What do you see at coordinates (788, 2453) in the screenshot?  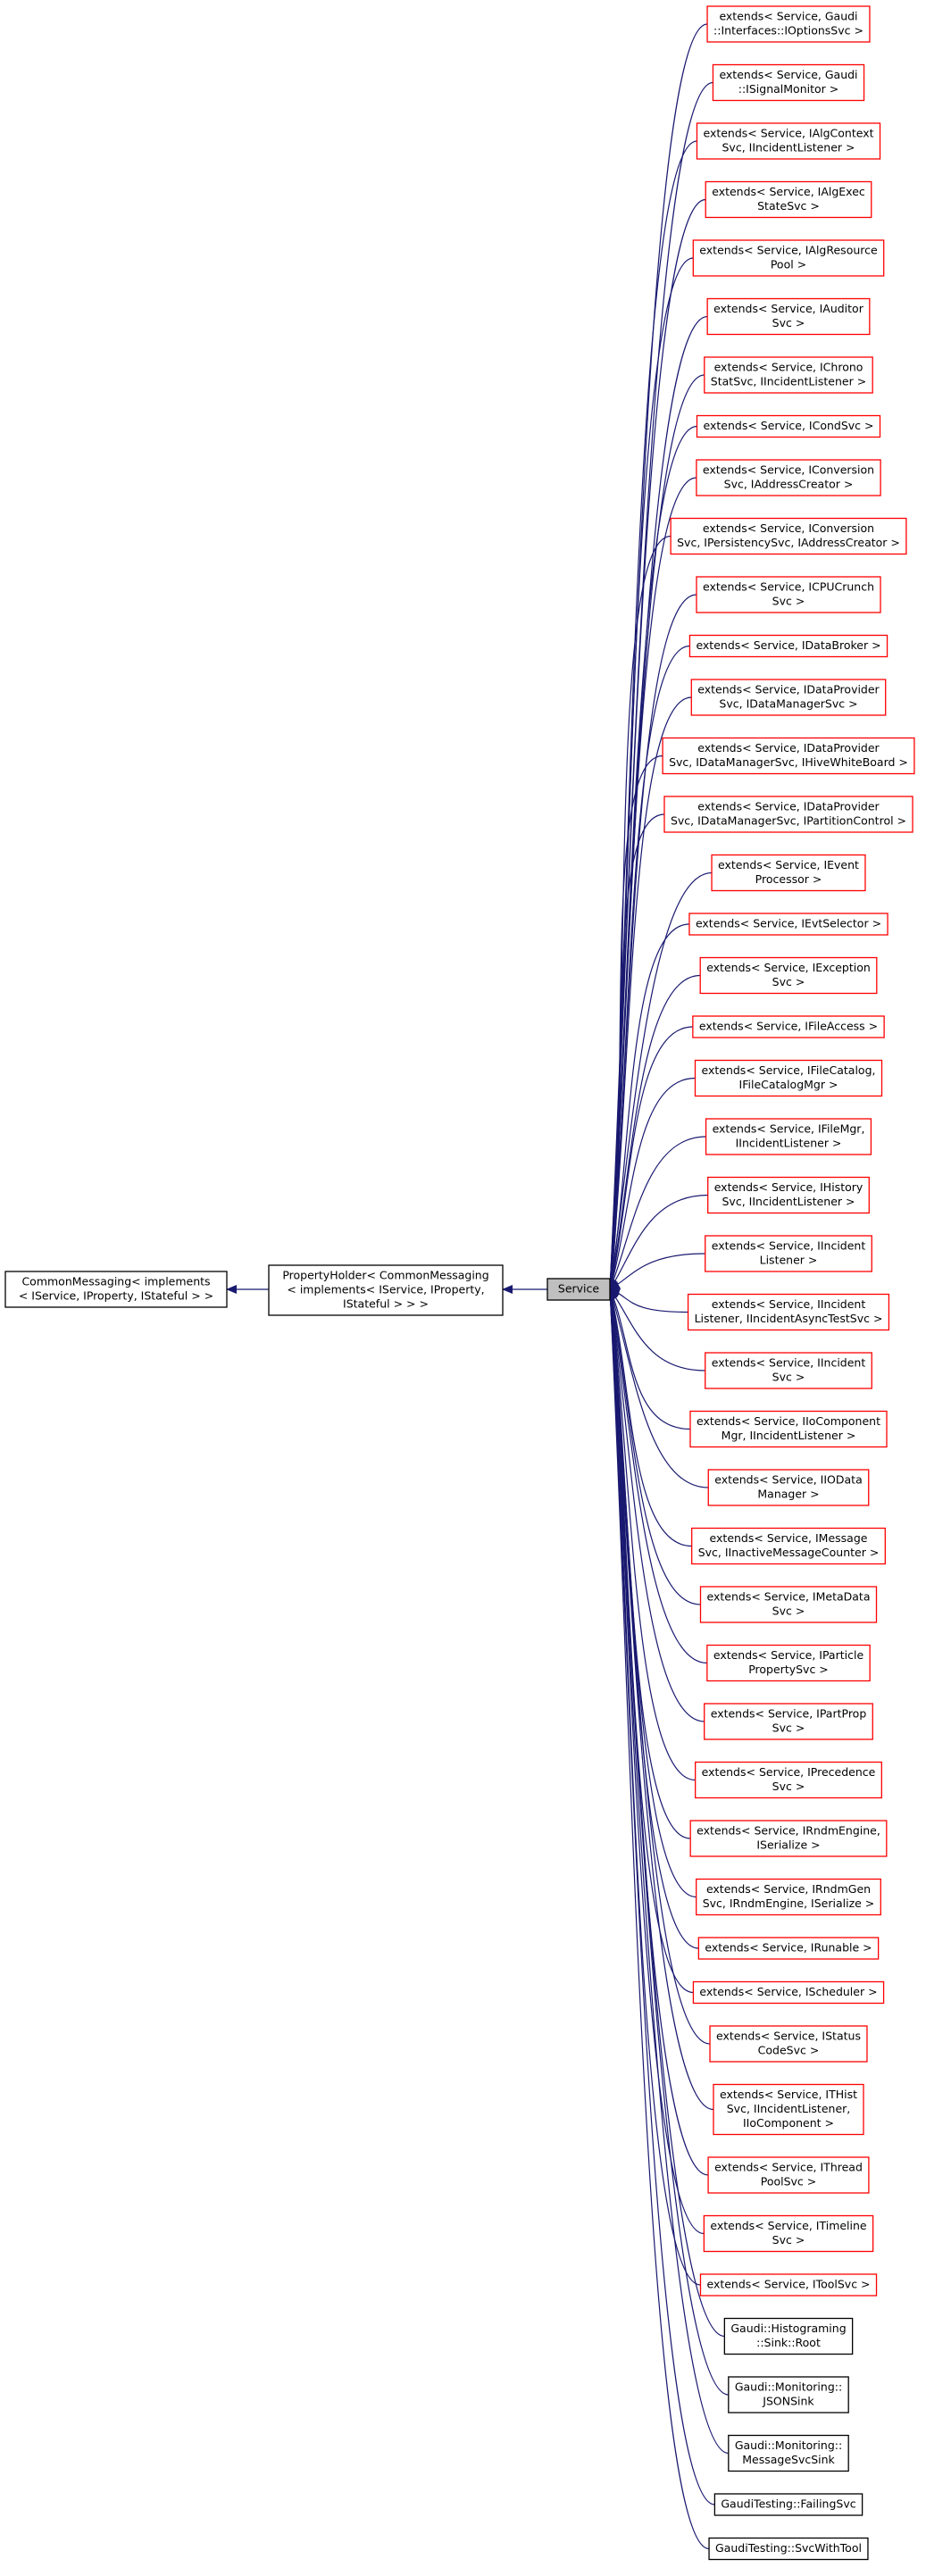 I see `class-node: Gaudi::Monitoring::MessageSvcSink` at bounding box center [788, 2453].